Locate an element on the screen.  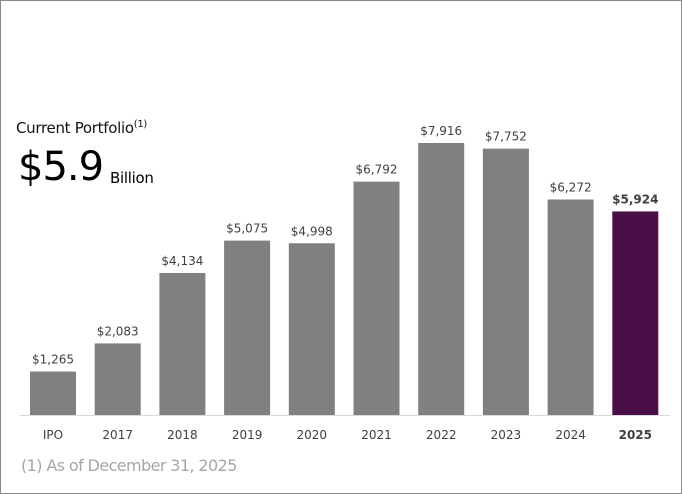
data-label: $1,265 is located at coordinates (53, 360).